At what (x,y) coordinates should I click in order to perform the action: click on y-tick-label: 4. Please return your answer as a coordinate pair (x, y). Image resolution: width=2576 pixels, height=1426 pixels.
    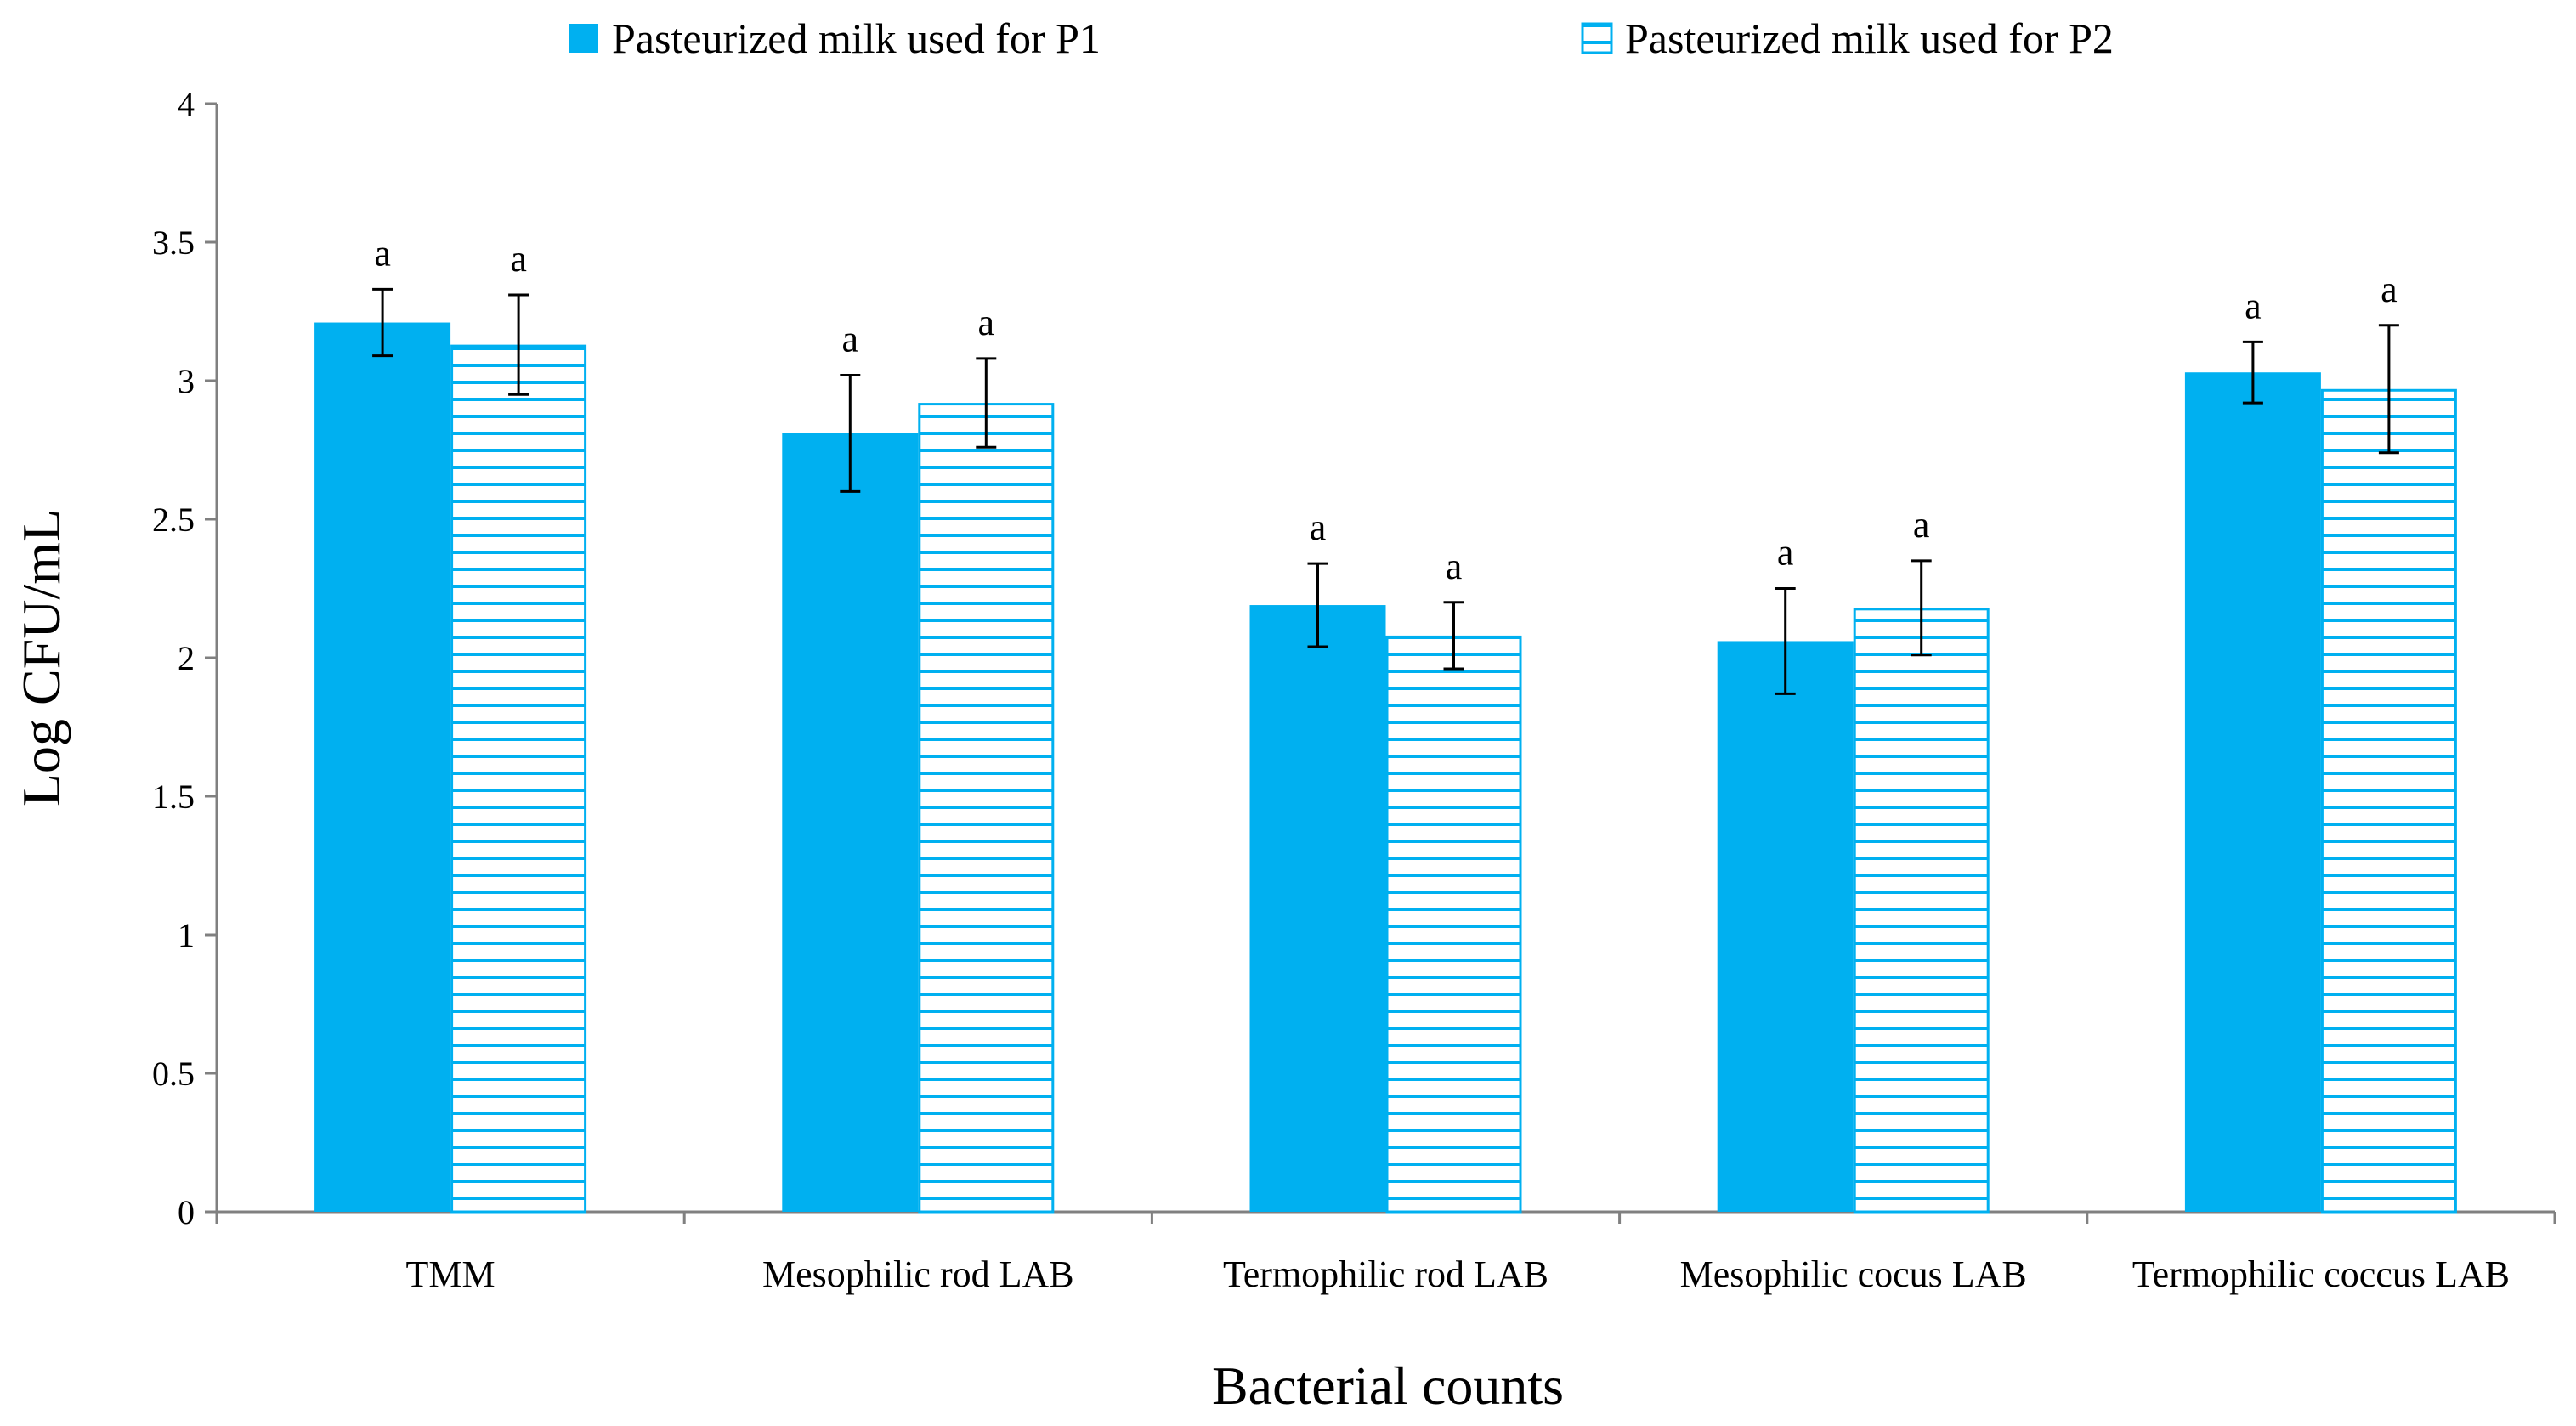
    Looking at the image, I should click on (186, 104).